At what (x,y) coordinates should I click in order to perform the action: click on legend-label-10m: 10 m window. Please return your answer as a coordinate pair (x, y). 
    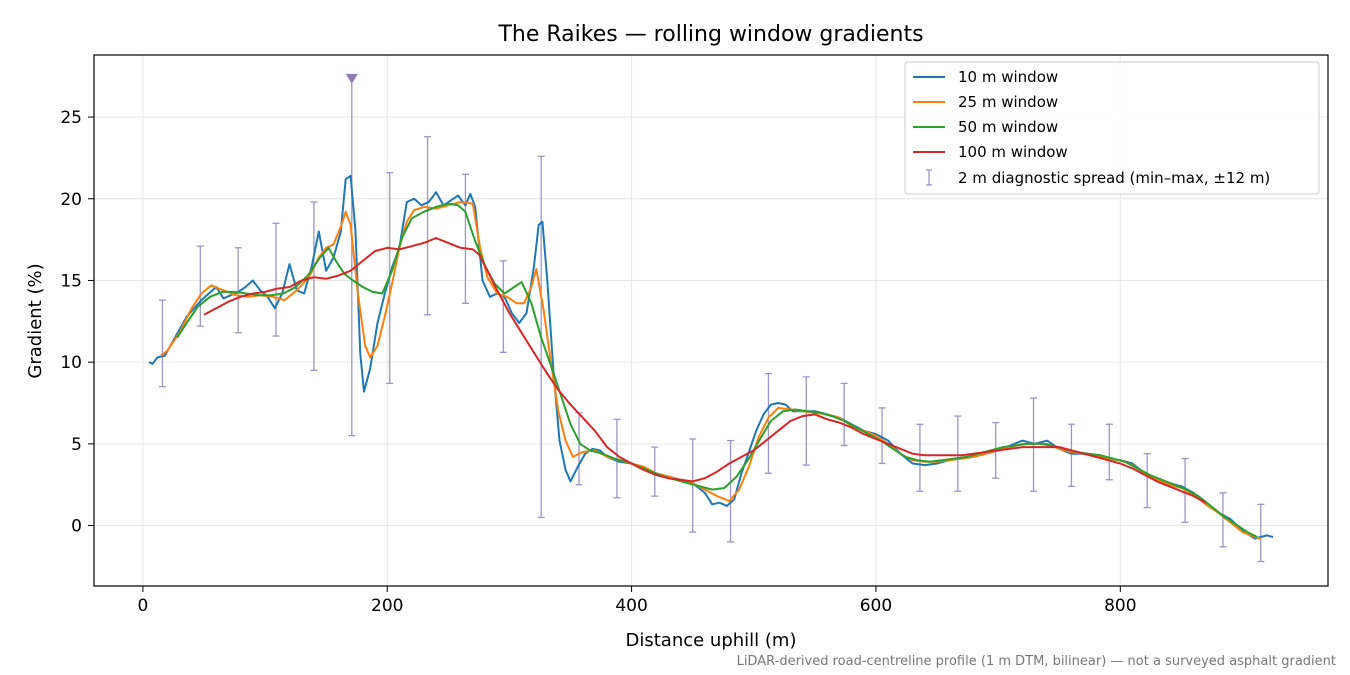
    Looking at the image, I should click on (1008, 77).